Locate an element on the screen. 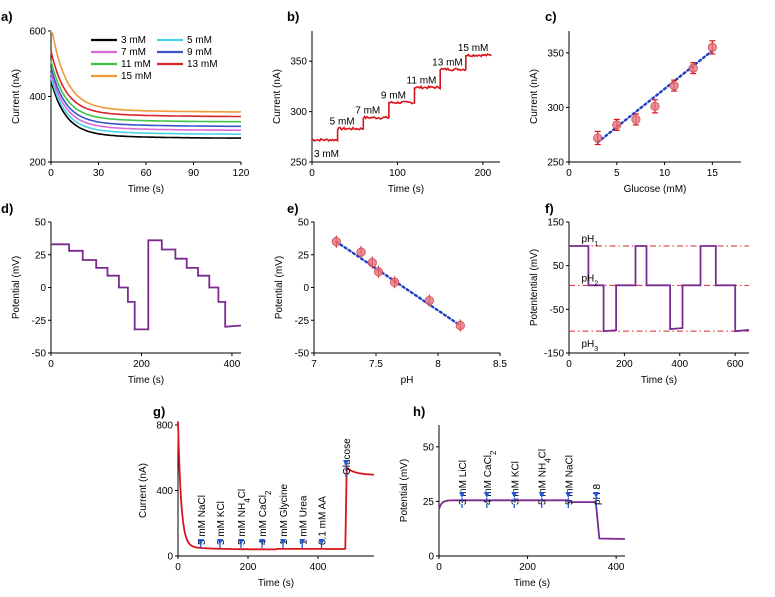  y-tick-label: 400 is located at coordinates (37, 97).